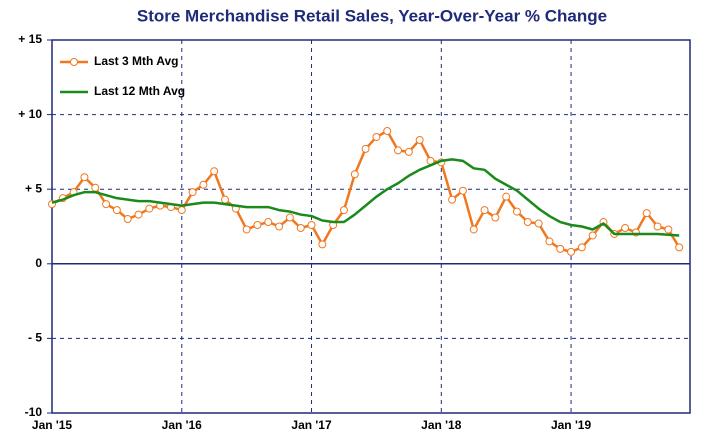  I want to click on y-tick-label: + 5, so click(33, 188).